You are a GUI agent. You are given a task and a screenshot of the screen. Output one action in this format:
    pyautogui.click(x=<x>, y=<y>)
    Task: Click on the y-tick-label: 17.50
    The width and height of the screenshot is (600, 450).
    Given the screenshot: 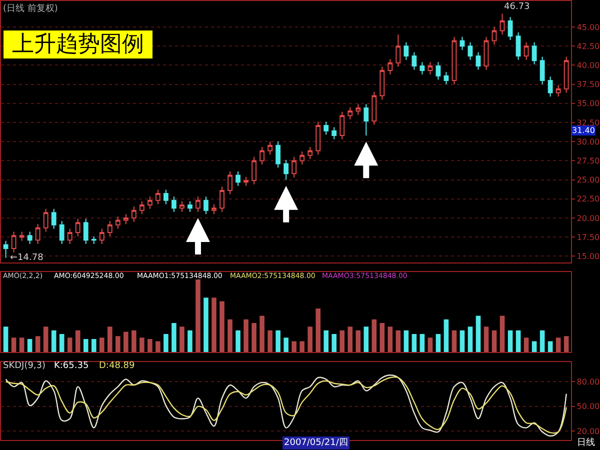 What is the action you would take?
    pyautogui.click(x=588, y=237)
    